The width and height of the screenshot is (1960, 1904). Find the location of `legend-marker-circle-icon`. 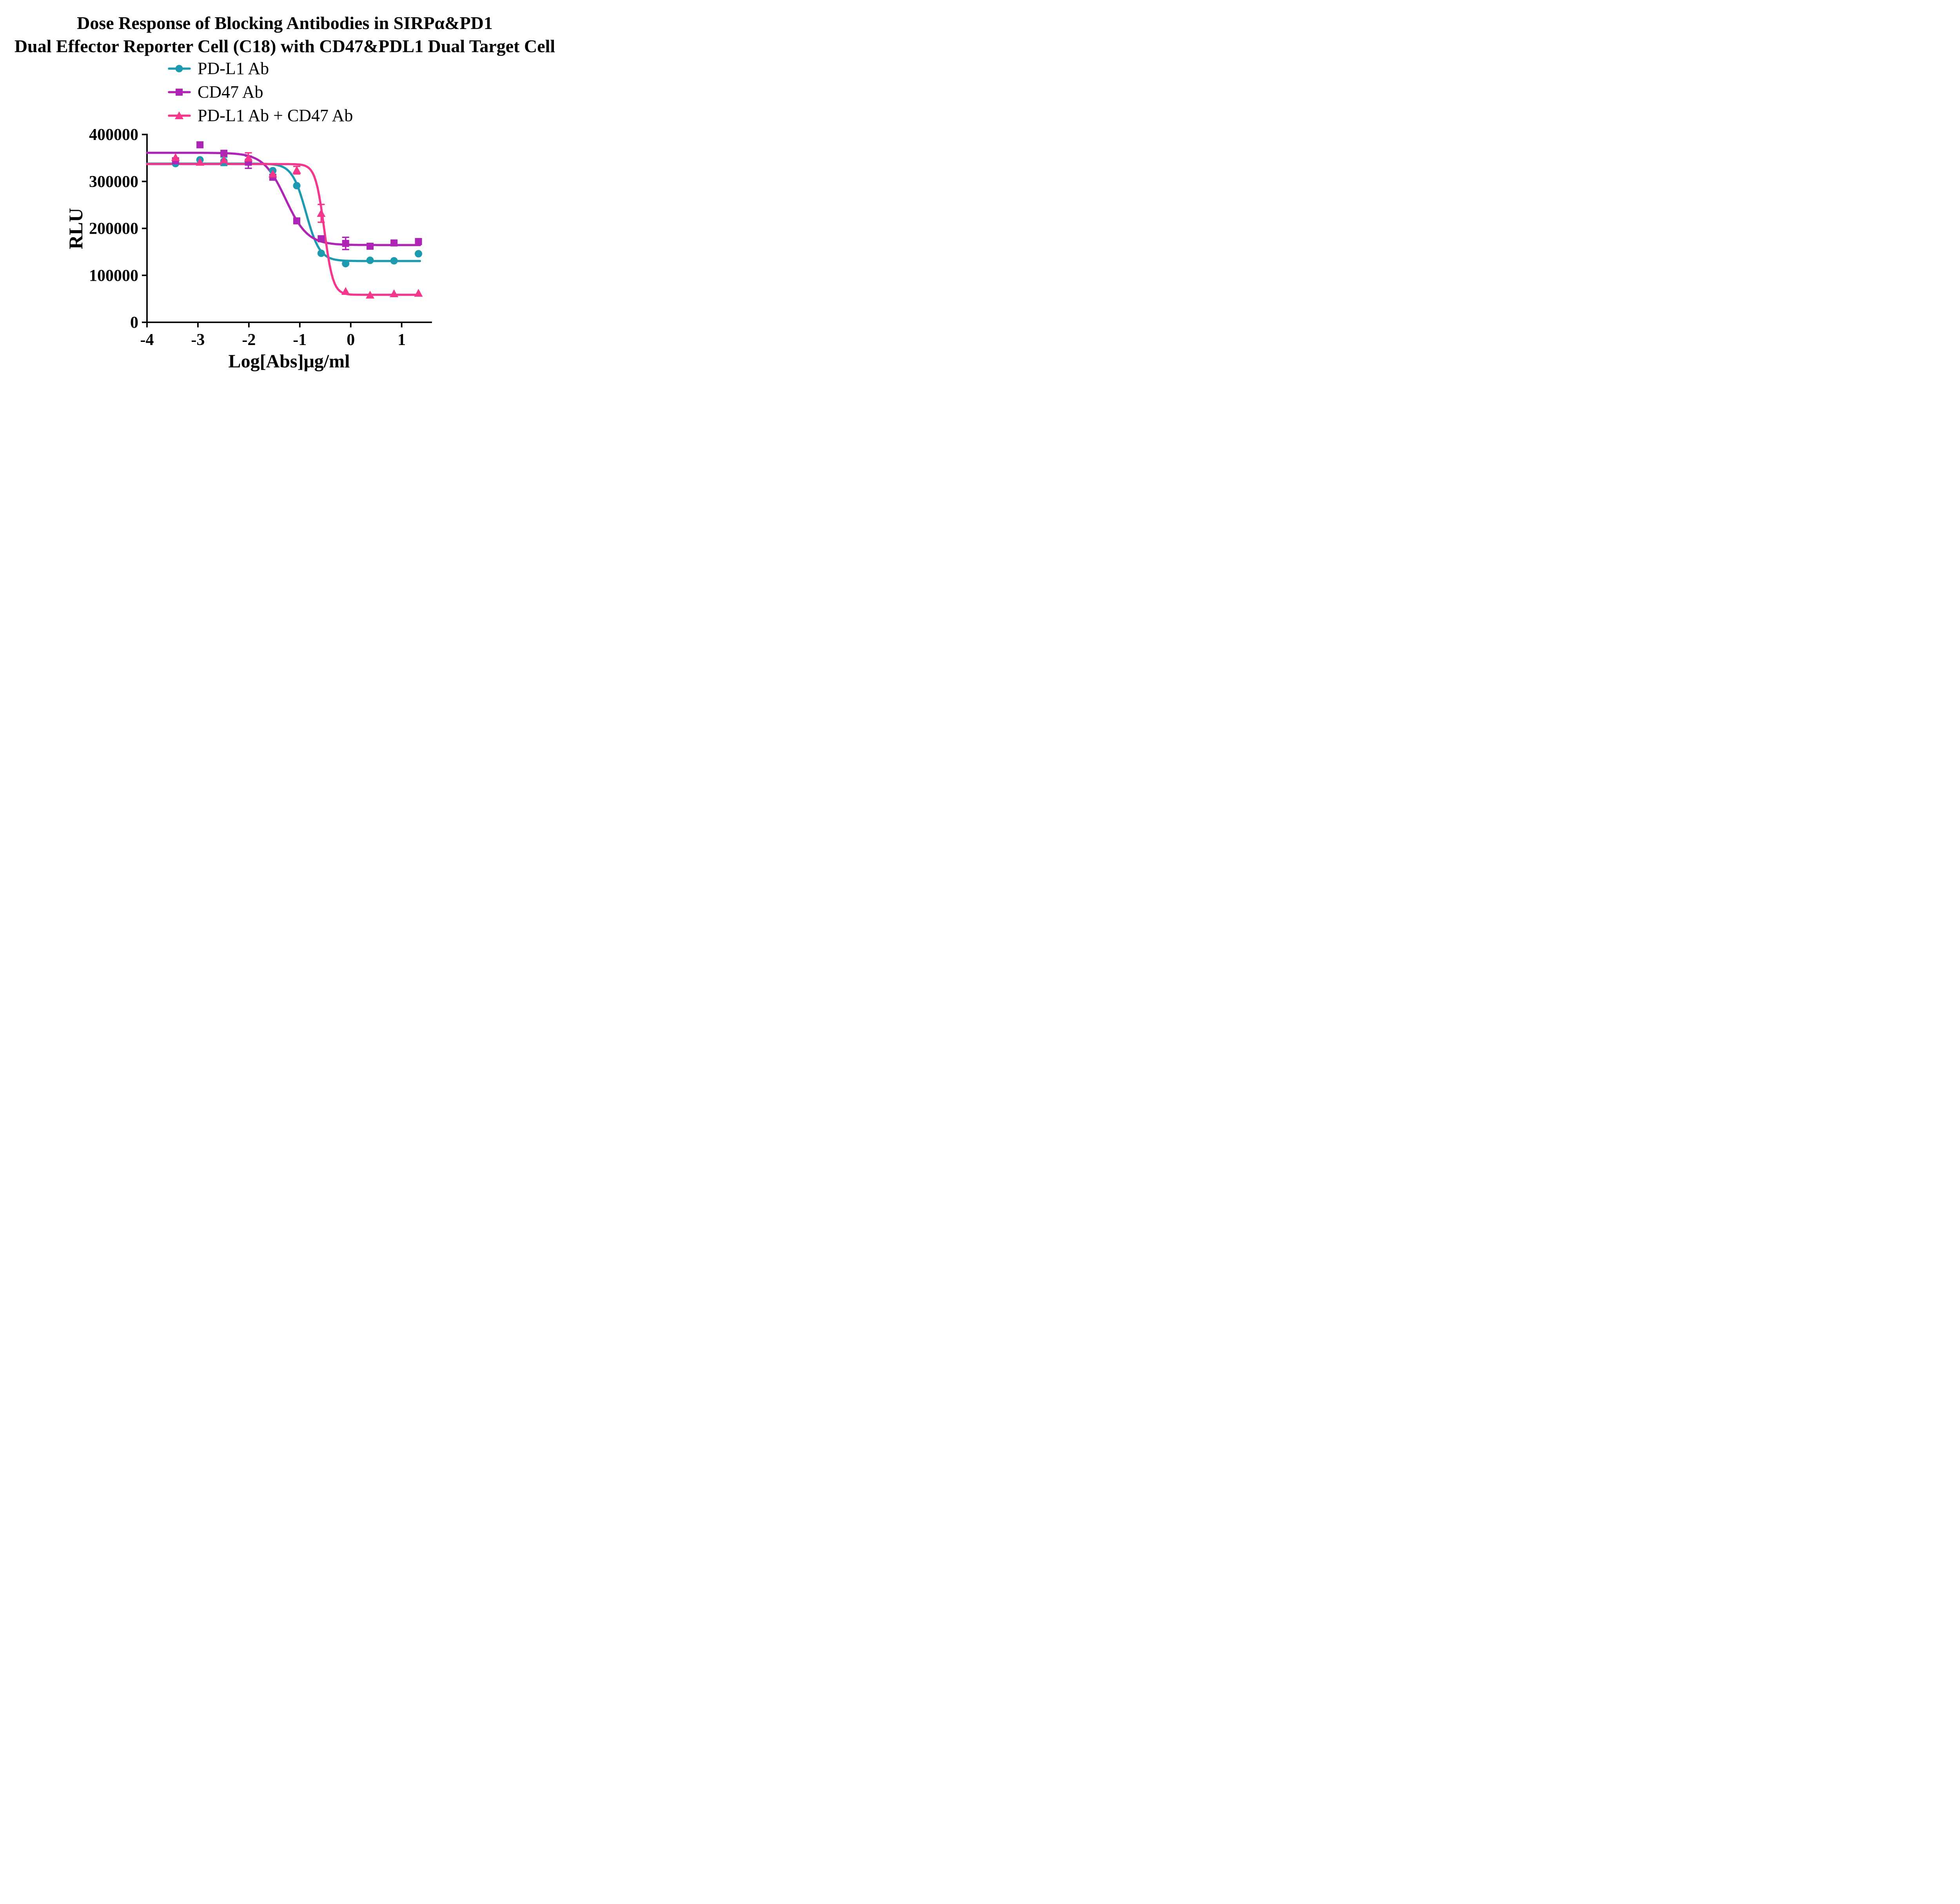

legend-marker-circle-icon is located at coordinates (179, 69).